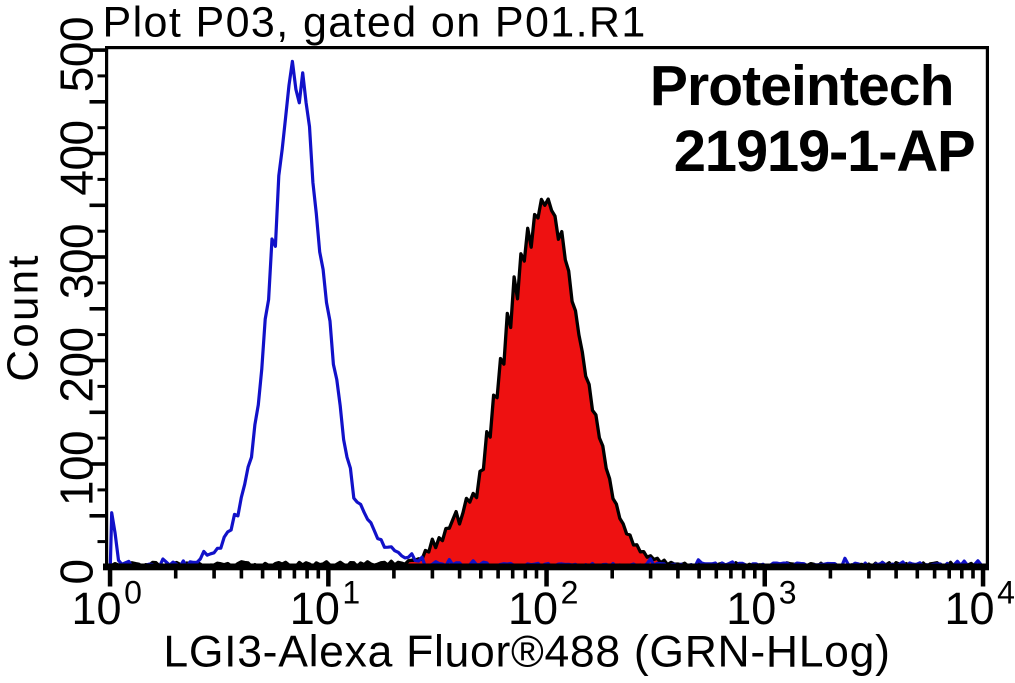  Describe the element at coordinates (824, 151) in the screenshot. I see `svg-text: 21919-1-AP` at that location.